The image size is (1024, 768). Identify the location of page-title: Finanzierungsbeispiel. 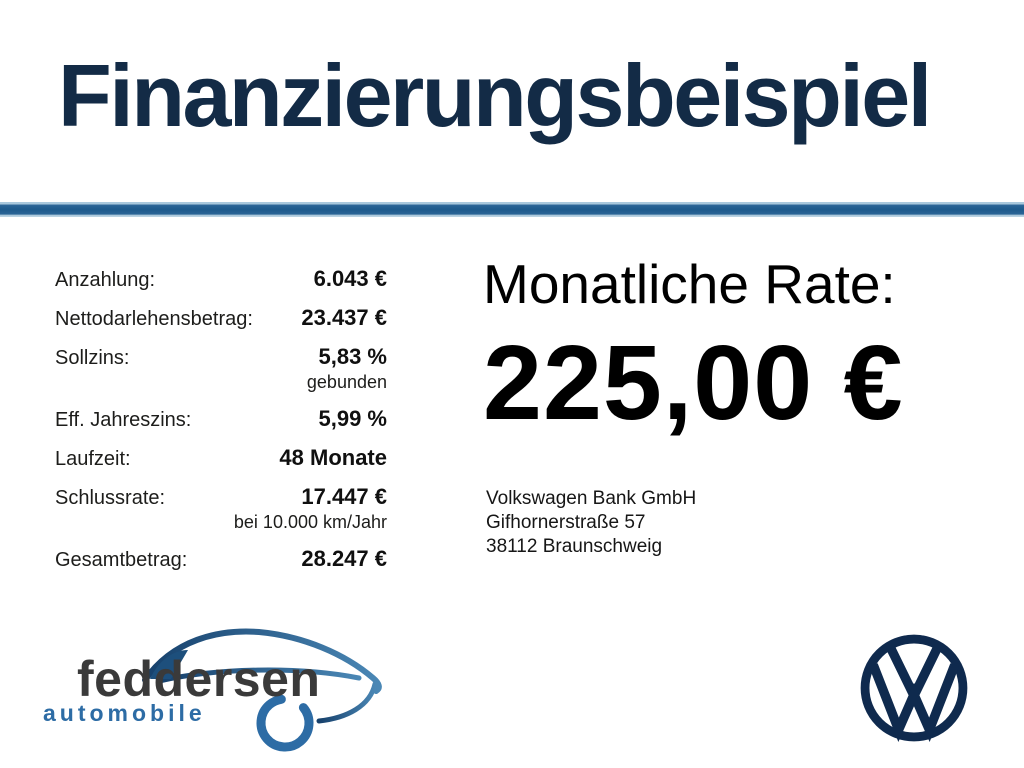
(495, 95).